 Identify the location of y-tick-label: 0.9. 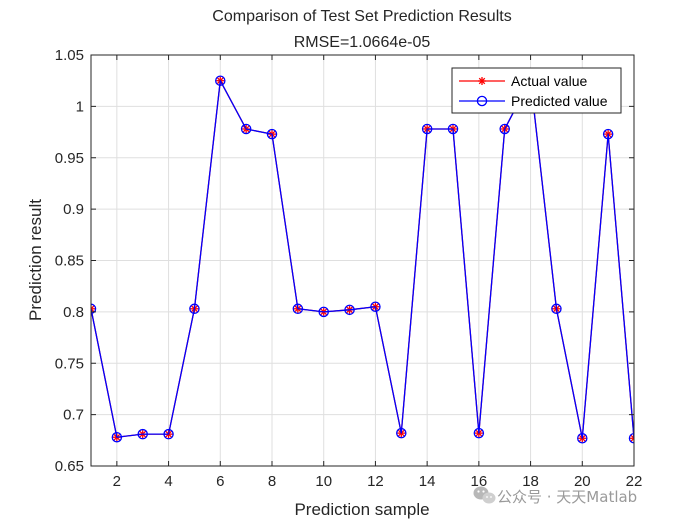
(73, 209).